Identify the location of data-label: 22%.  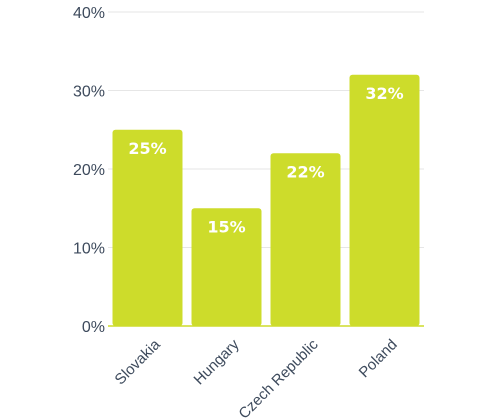
(305, 171).